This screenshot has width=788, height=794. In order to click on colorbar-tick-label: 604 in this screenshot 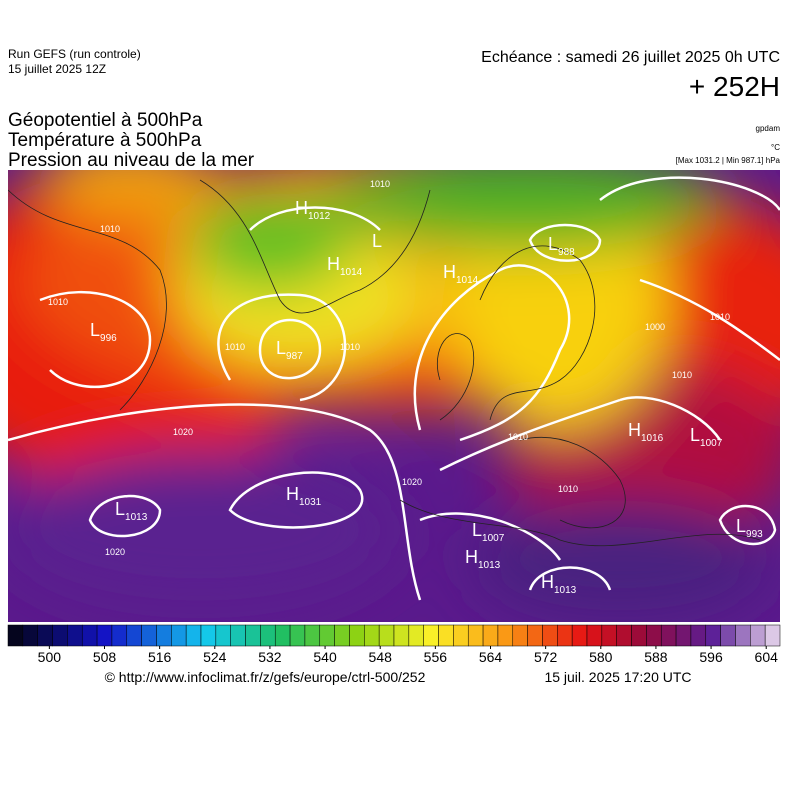, I will do `click(767, 657)`.